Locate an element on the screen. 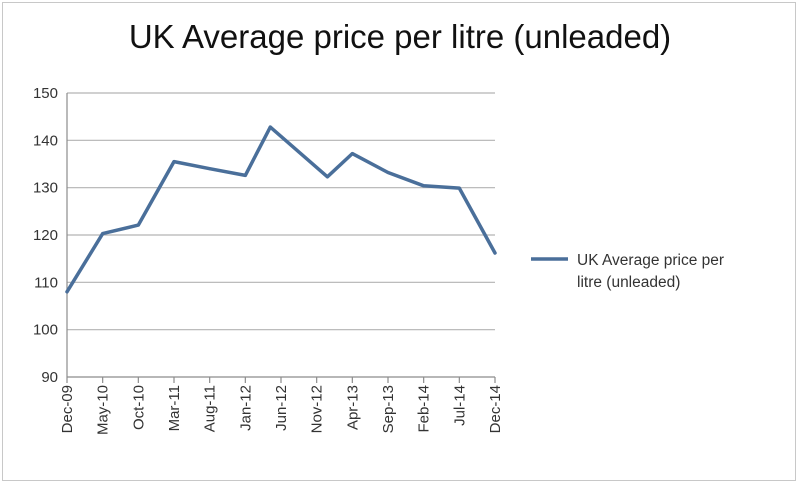  y-tick-label: 90 is located at coordinates (49, 377).